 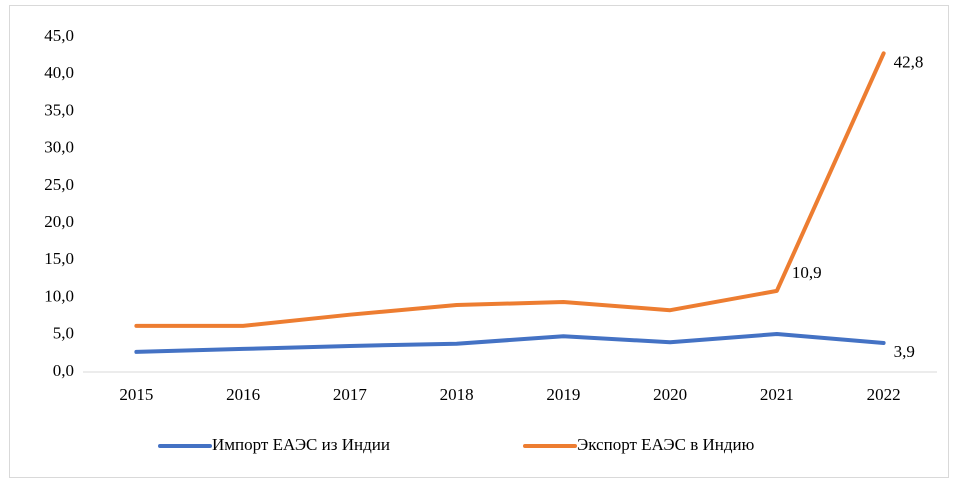 What do you see at coordinates (350, 394) in the screenshot?
I see `x-tick-label: 2017` at bounding box center [350, 394].